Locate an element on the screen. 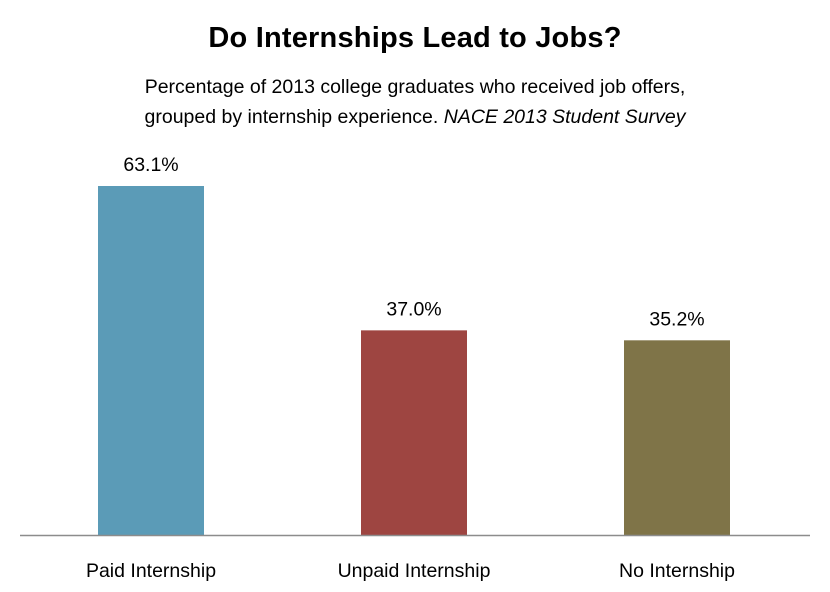 This screenshot has height=592, width=830. bar-no-internship is located at coordinates (677, 437).